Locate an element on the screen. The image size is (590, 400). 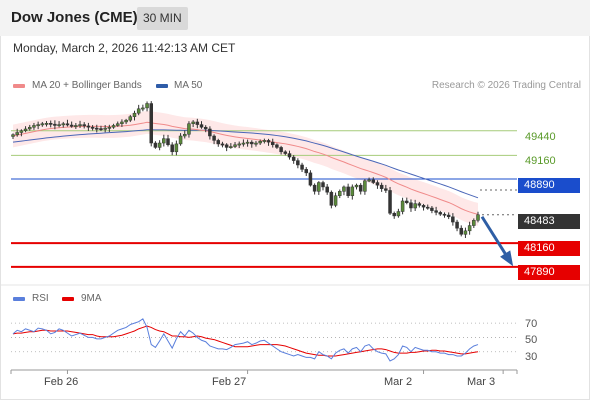
level-label-r2: 49440 is located at coordinates (540, 137).